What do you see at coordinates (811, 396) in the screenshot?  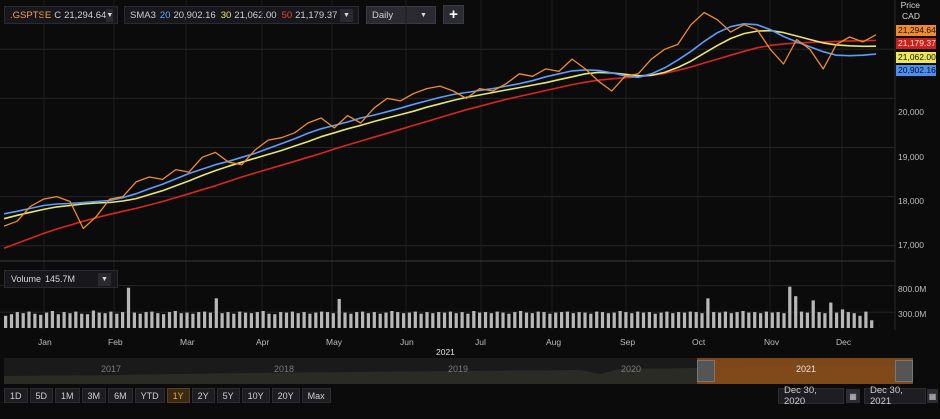 I see `start-date-input: Dec 30, 2020` at bounding box center [811, 396].